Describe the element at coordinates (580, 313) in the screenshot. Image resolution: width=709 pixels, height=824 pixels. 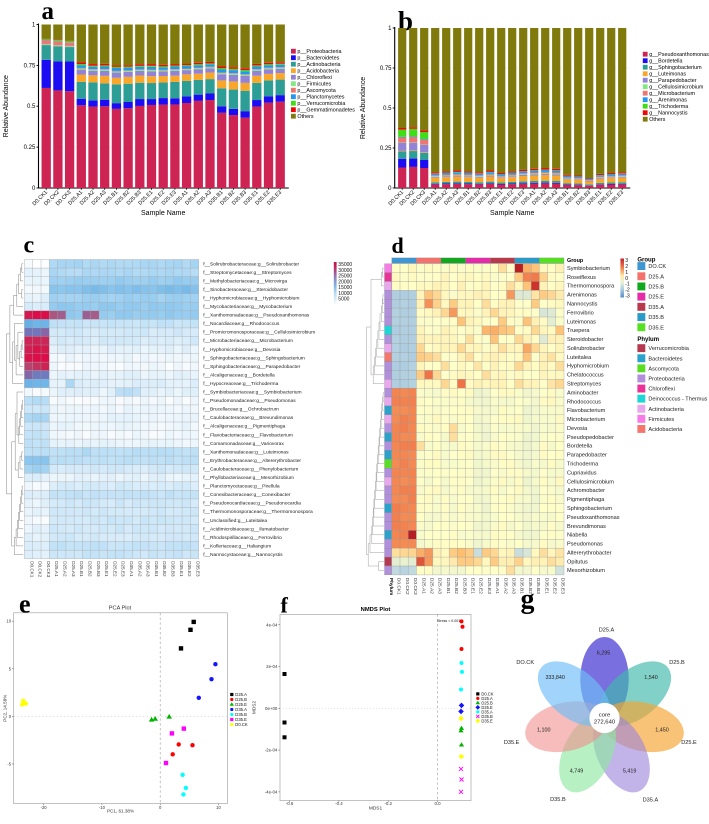
I see `svg-text: Ferrovibrio` at that location.